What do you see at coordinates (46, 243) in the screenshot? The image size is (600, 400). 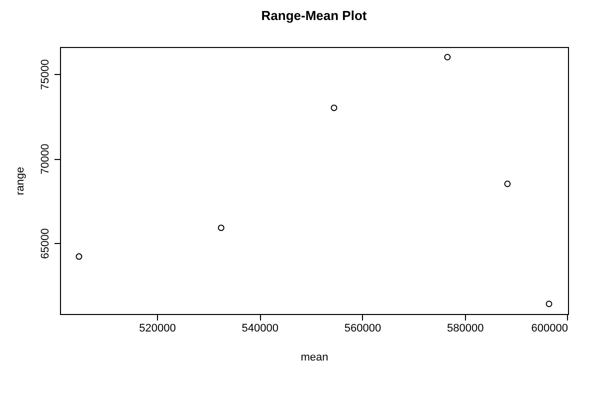 I see `y-tick-label: 65000` at bounding box center [46, 243].